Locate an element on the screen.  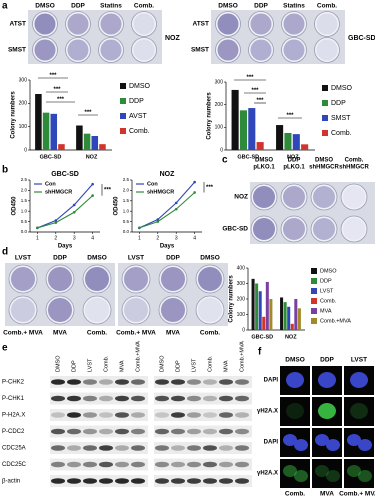
legend-label: shHMGCR is located at coordinates (160, 192).